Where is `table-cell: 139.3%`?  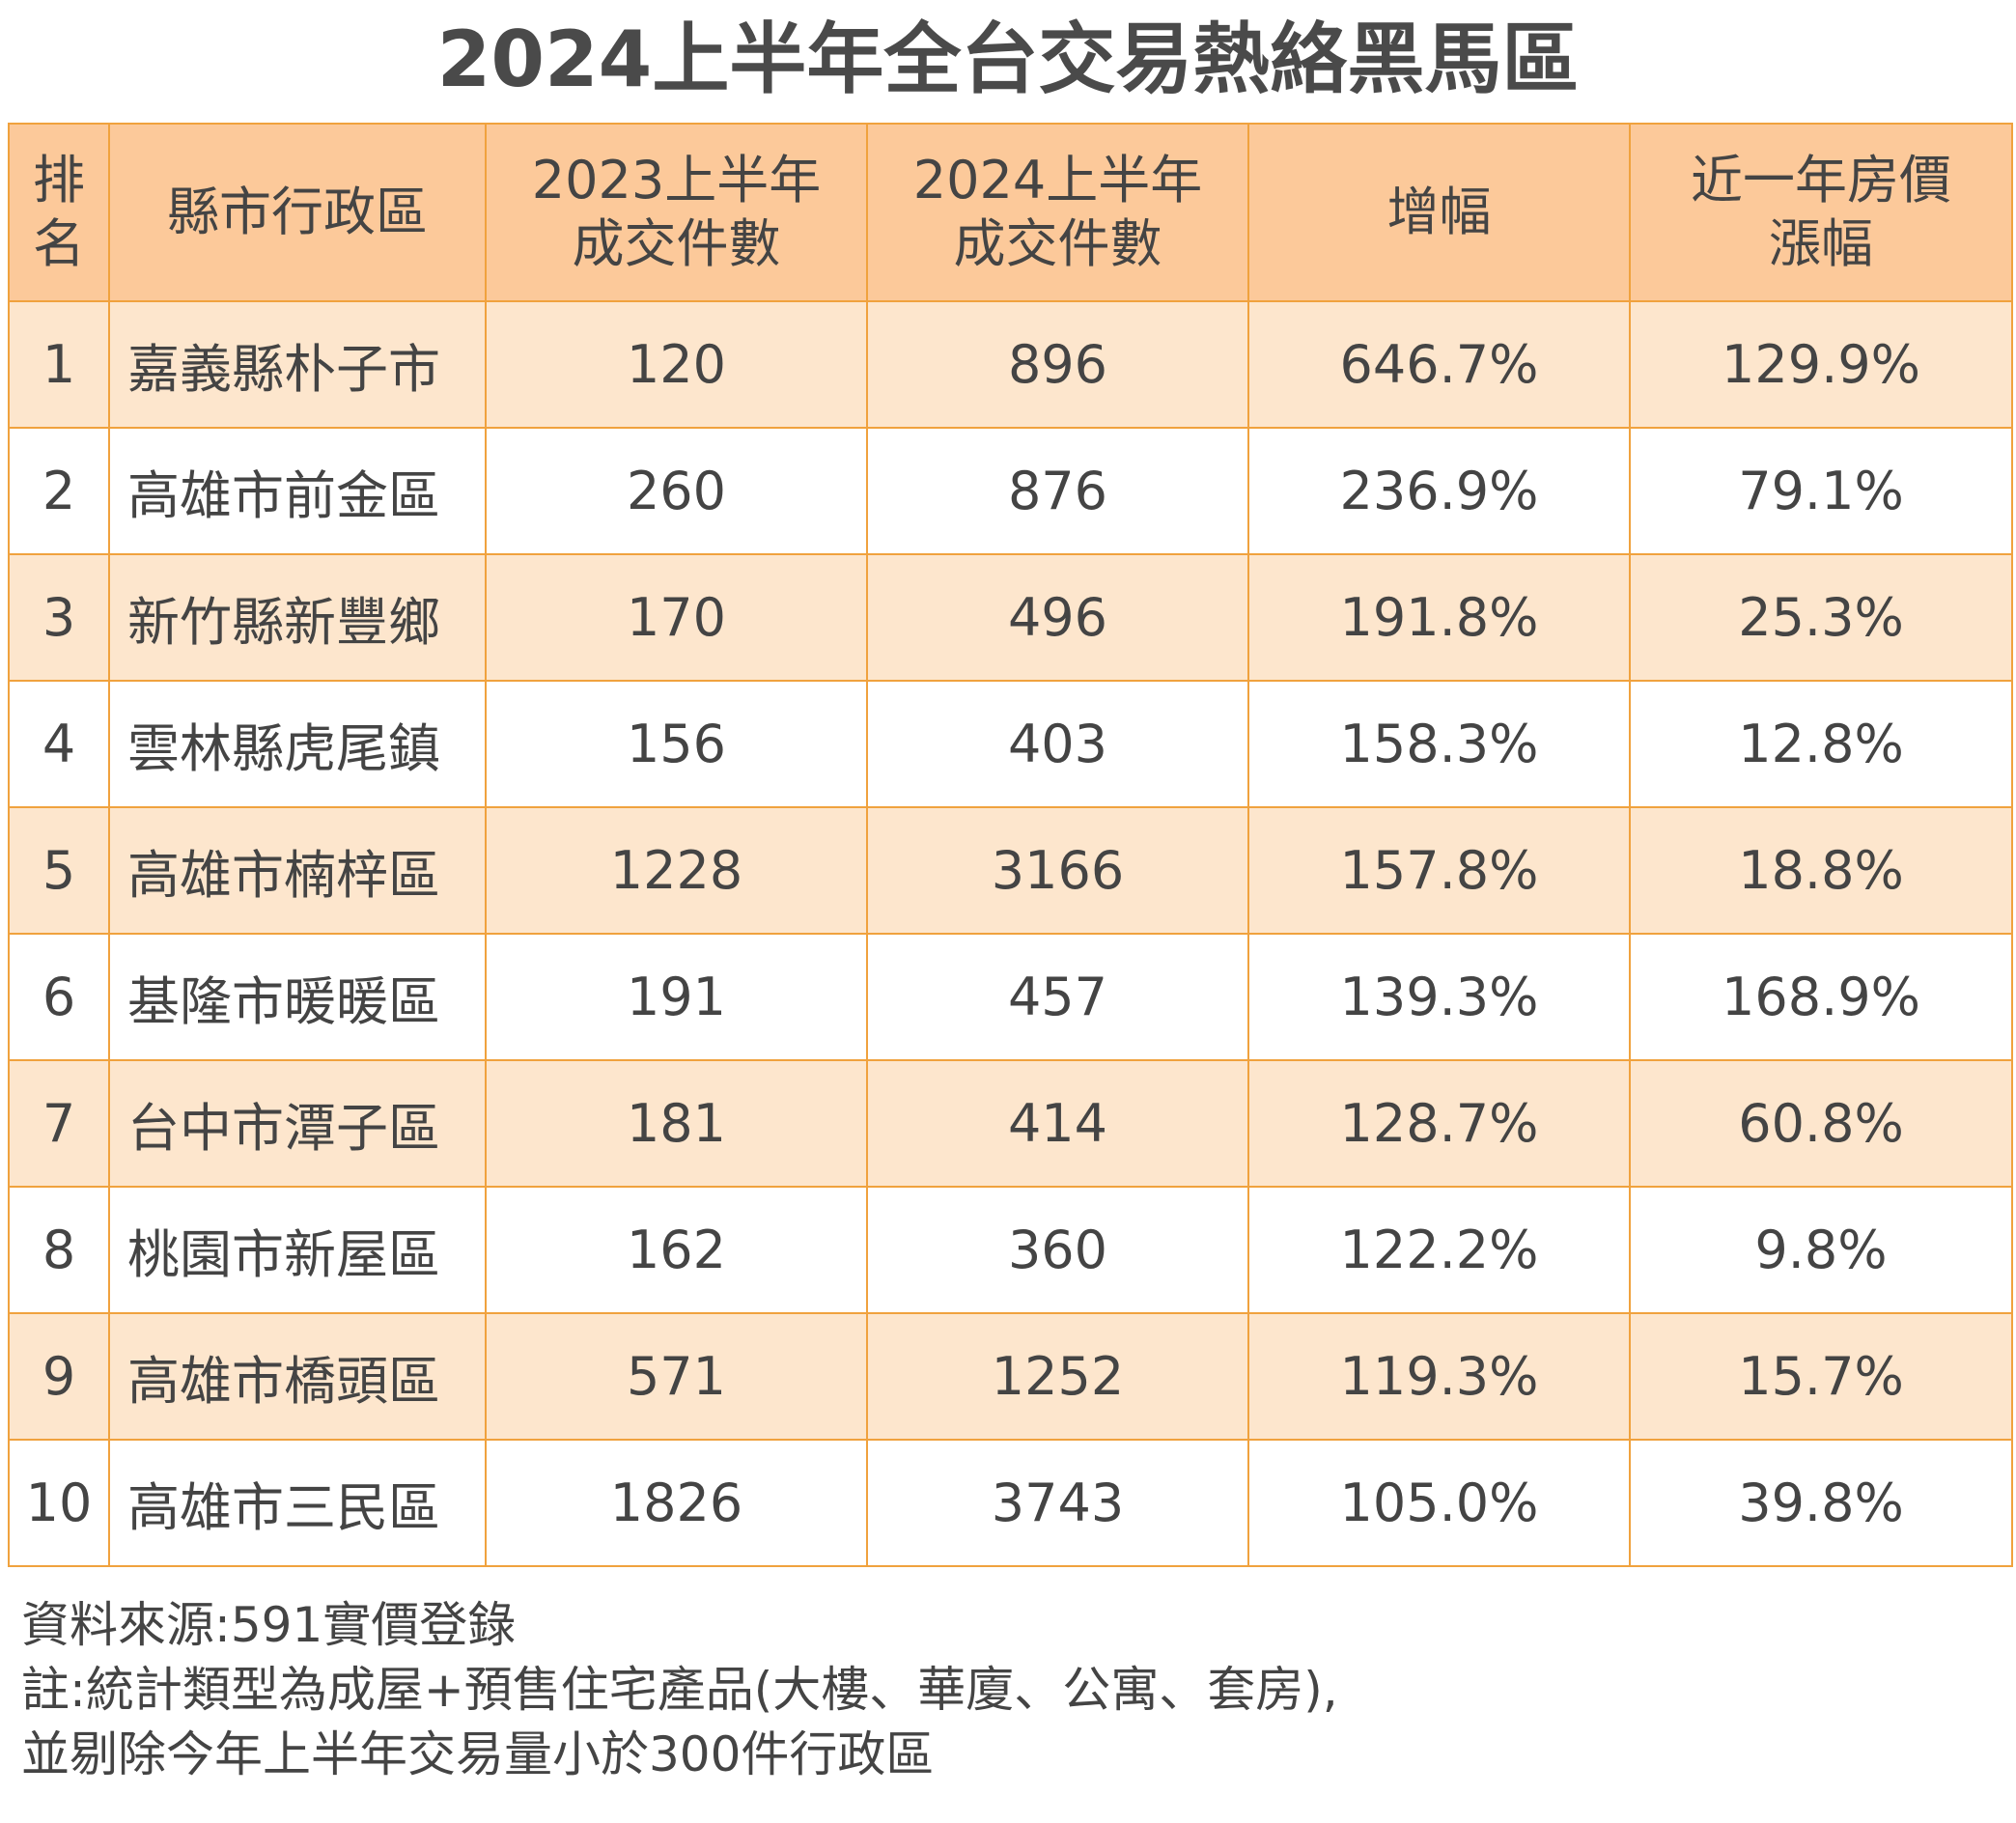 table-cell: 139.3% is located at coordinates (1439, 997).